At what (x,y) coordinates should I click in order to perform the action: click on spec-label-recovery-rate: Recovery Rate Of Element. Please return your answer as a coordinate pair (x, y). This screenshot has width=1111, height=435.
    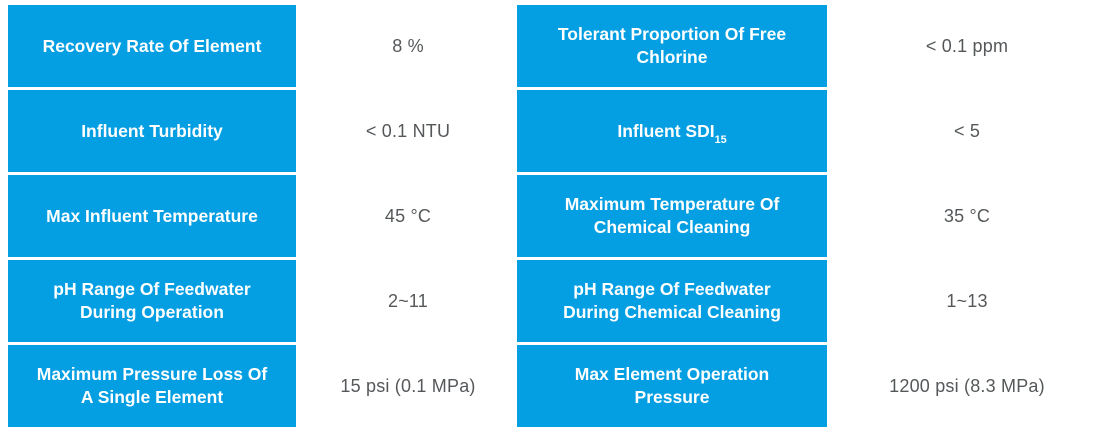
    Looking at the image, I should click on (153, 46).